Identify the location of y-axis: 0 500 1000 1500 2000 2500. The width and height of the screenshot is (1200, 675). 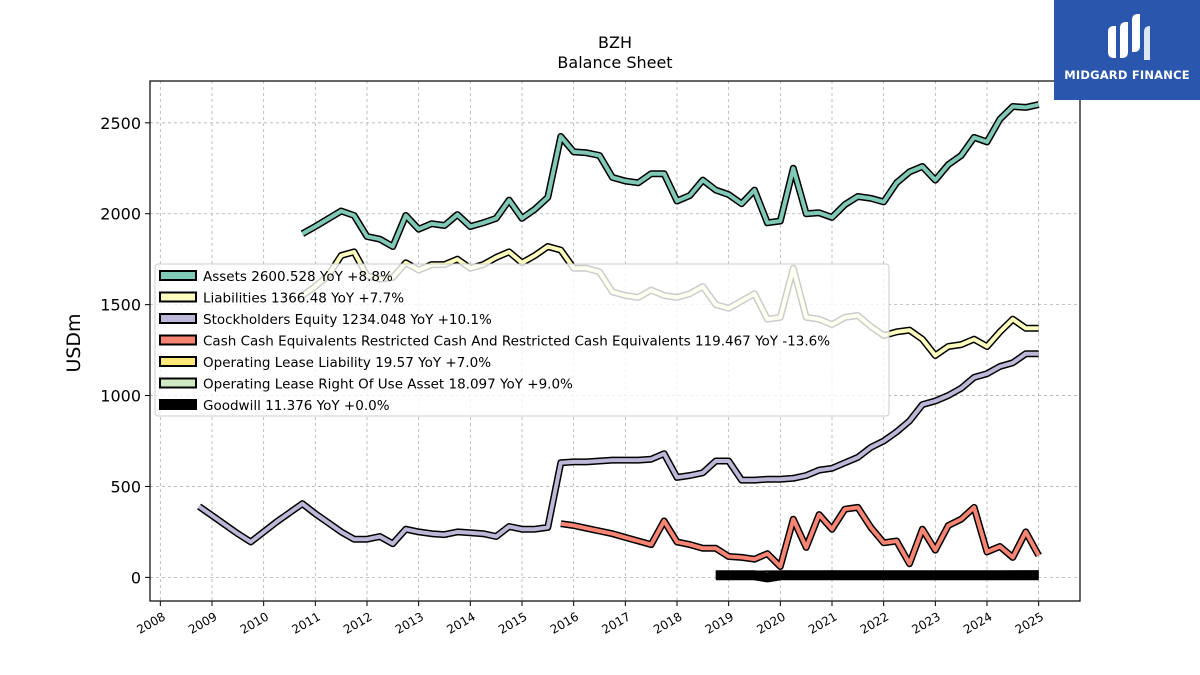
(125, 350).